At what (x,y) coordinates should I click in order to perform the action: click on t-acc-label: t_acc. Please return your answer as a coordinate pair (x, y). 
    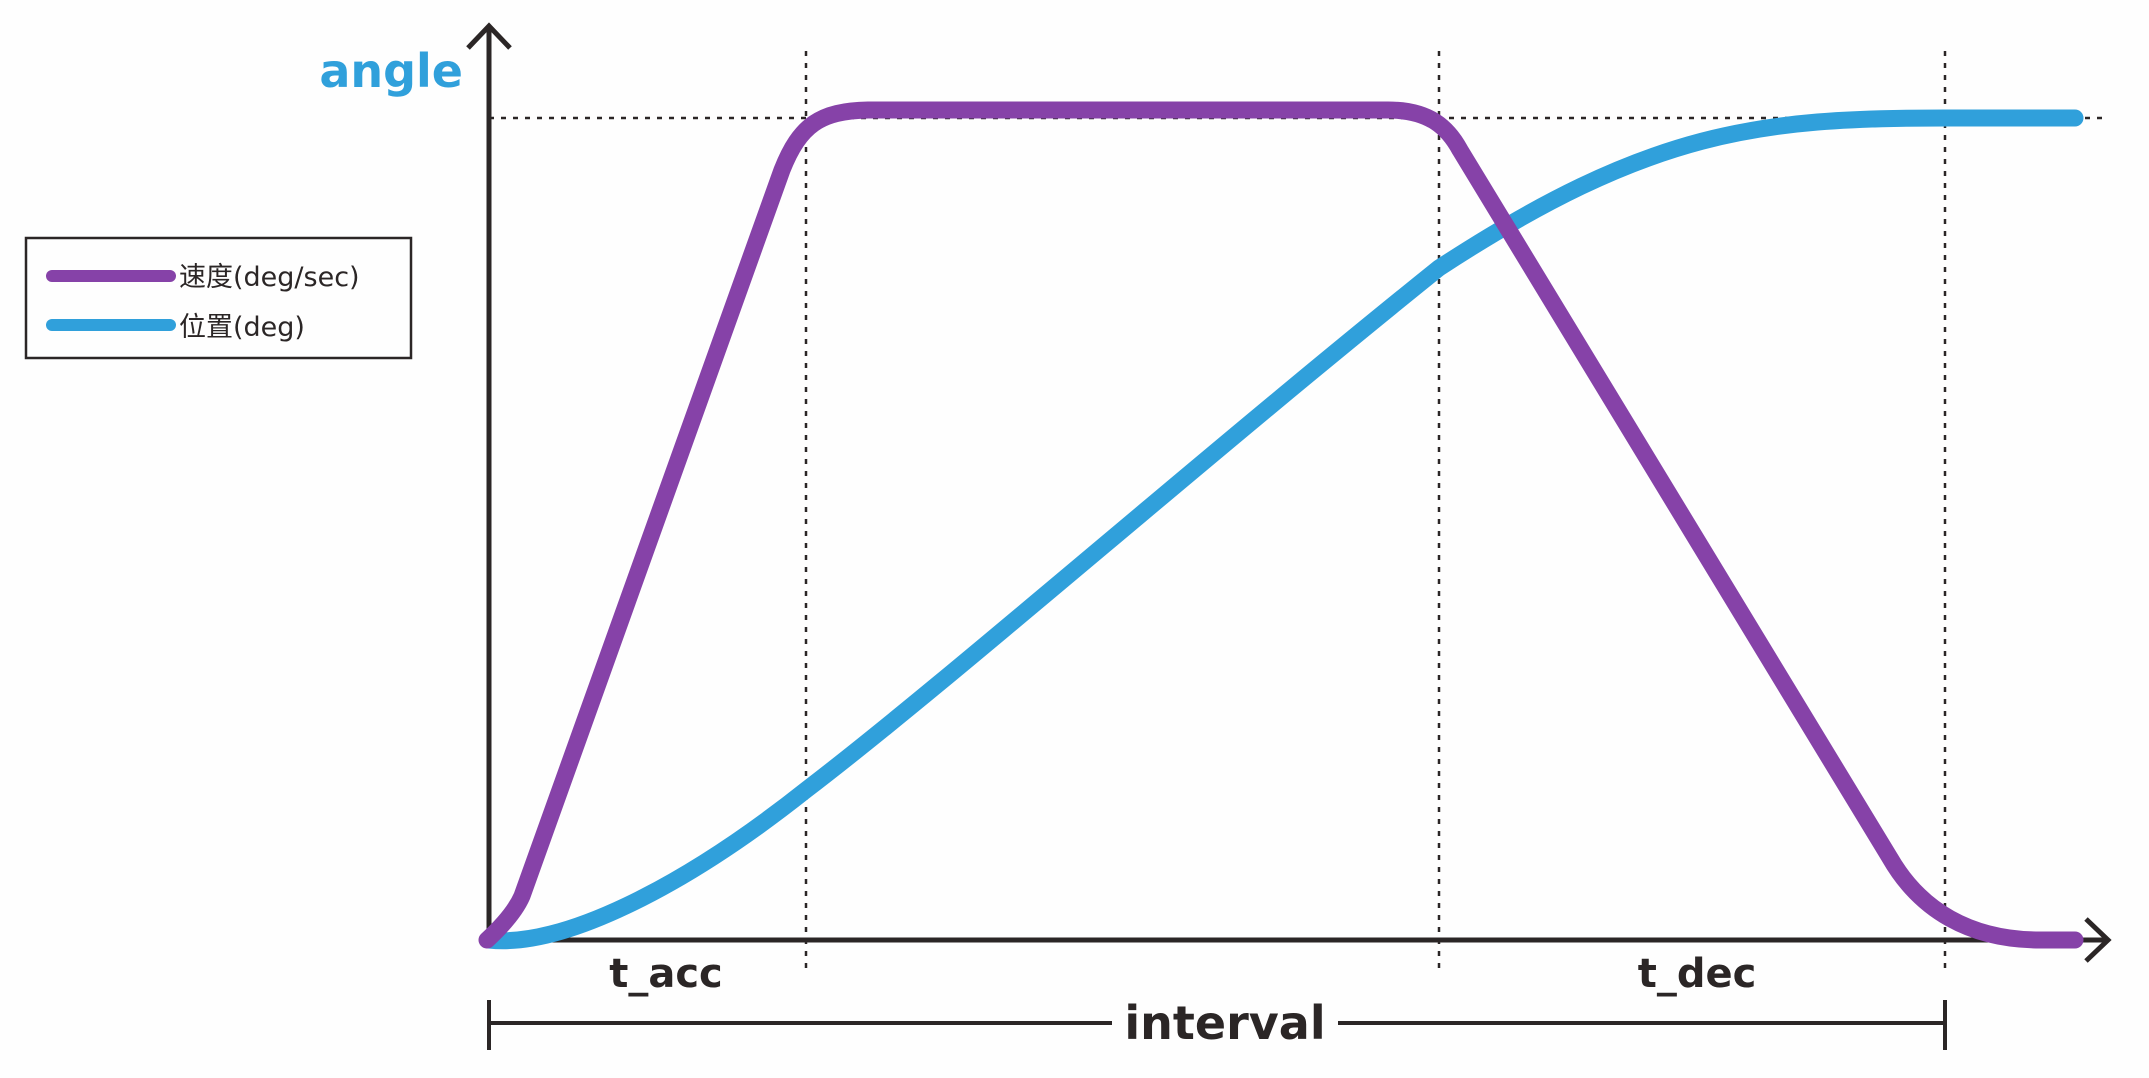
    Looking at the image, I should click on (666, 974).